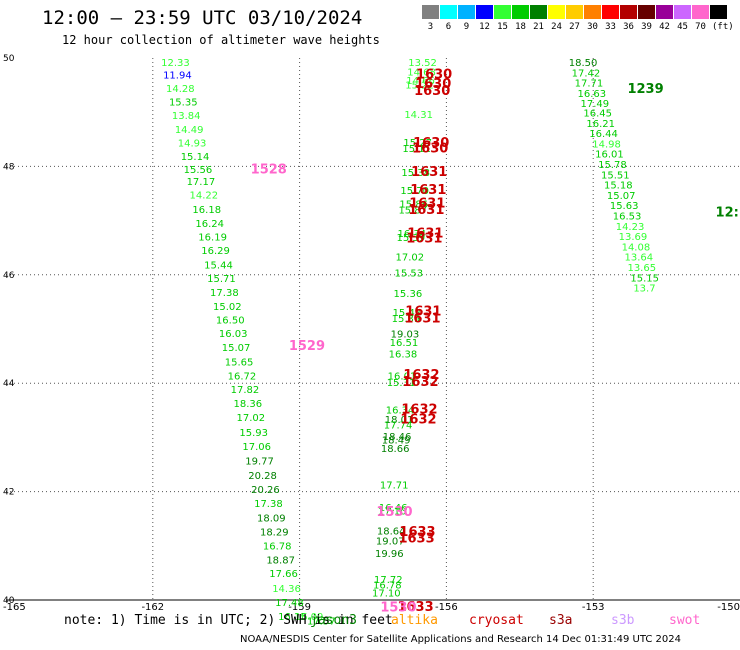  Describe the element at coordinates (421, 72) in the screenshot. I see `swh-label: 14.68` at that location.